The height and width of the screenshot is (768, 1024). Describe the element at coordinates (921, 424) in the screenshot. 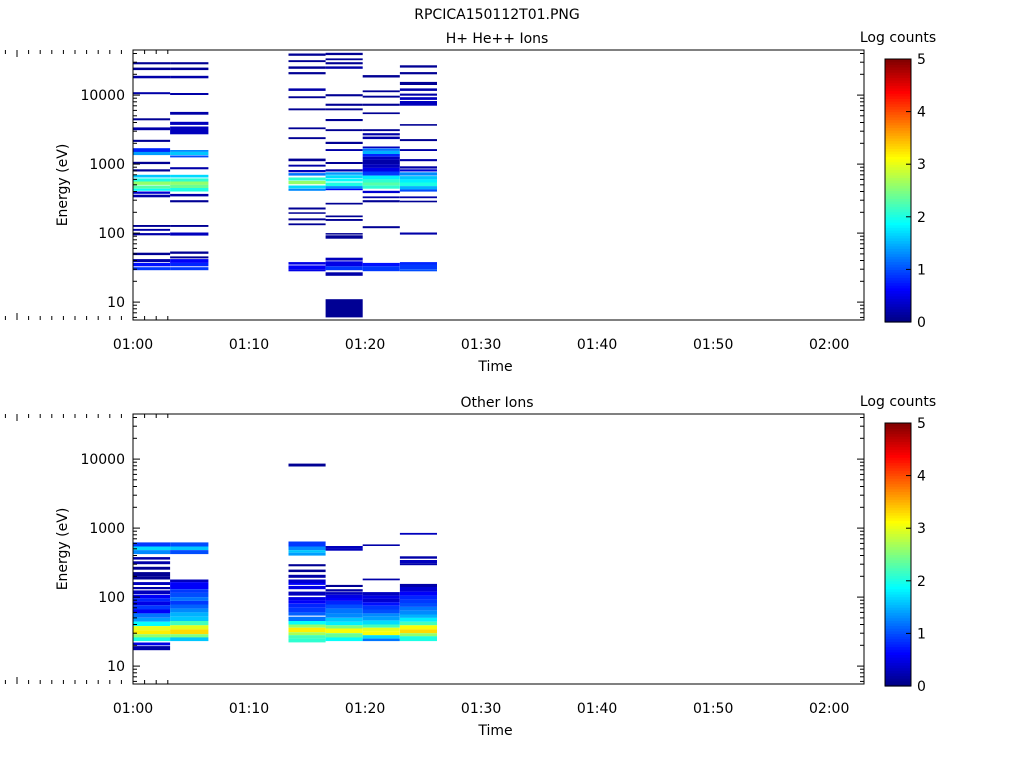

I see `colorbar-tick-label: 5` at that location.